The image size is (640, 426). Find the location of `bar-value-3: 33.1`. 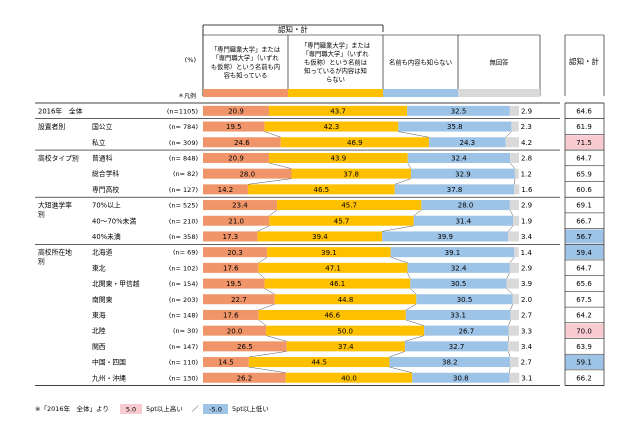

bar-value-3: 33.1 is located at coordinates (458, 316).